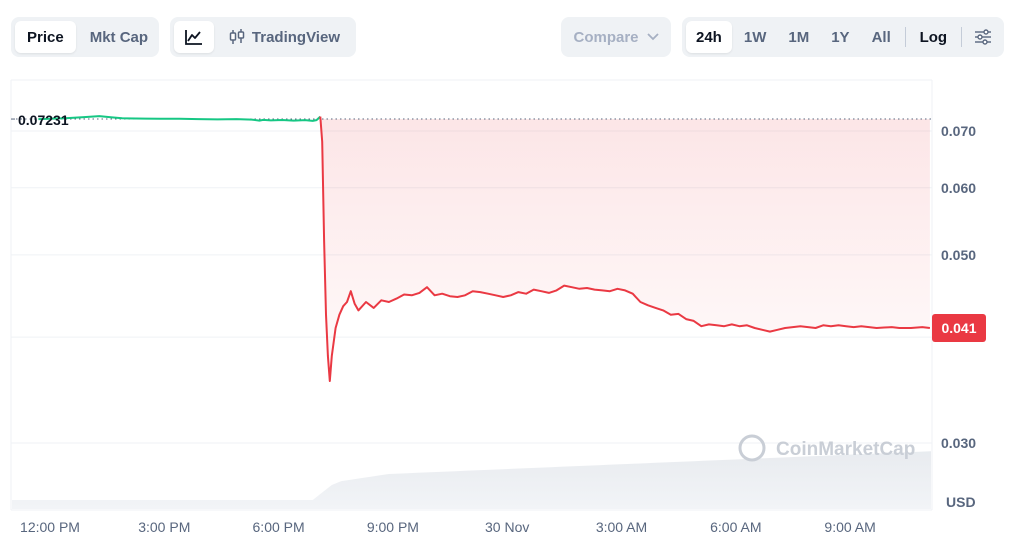  I want to click on x-tick-label: 12:00 PM, so click(50, 527).